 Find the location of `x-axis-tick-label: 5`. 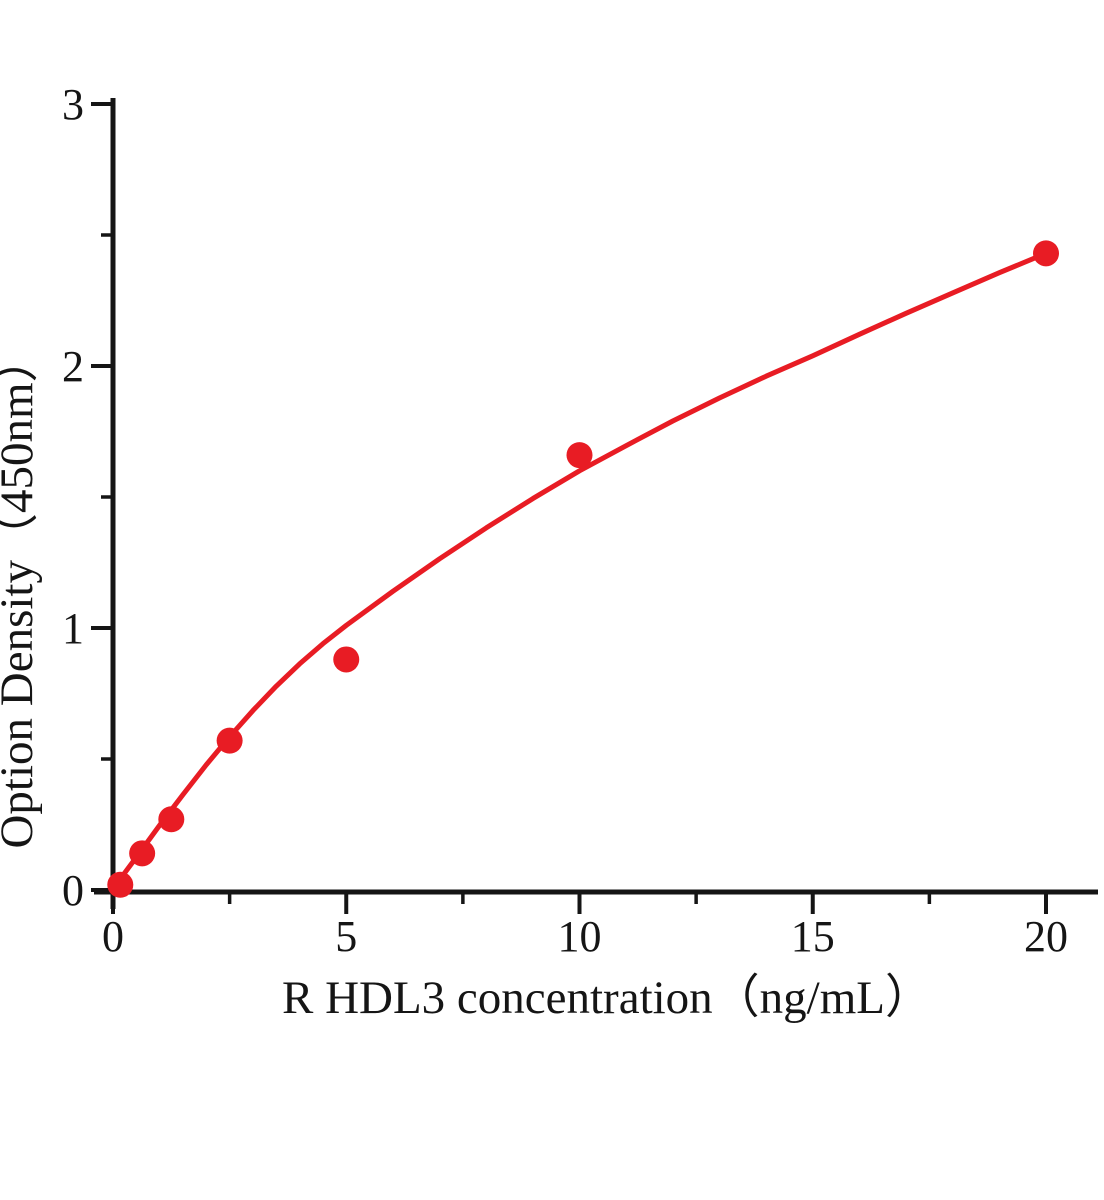

x-axis-tick-label: 5 is located at coordinates (346, 936).